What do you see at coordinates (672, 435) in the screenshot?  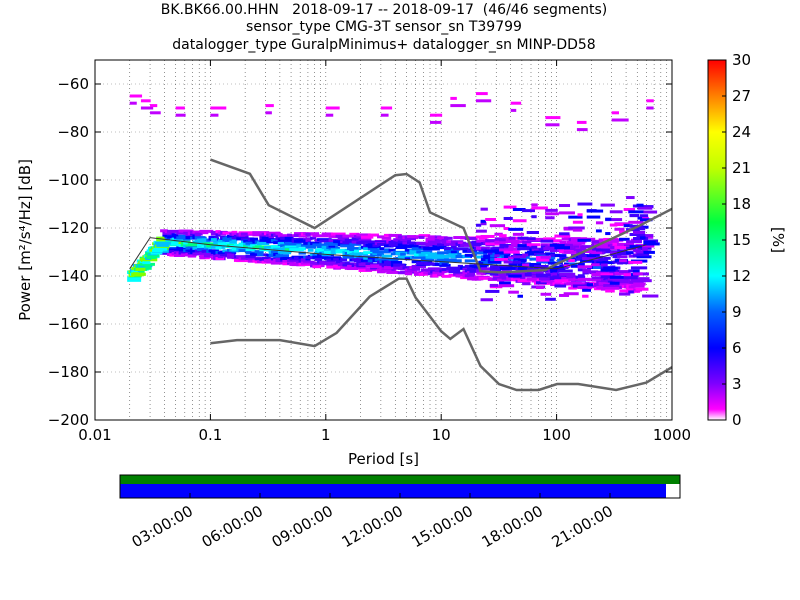 I see `x-tick-label: 1000` at bounding box center [672, 435].